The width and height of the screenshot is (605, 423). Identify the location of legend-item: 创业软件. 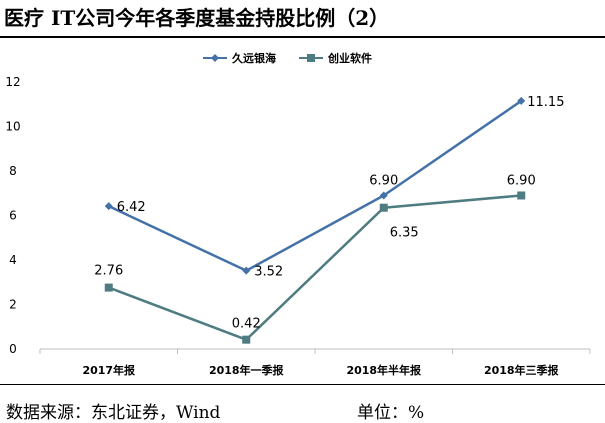
(335, 58).